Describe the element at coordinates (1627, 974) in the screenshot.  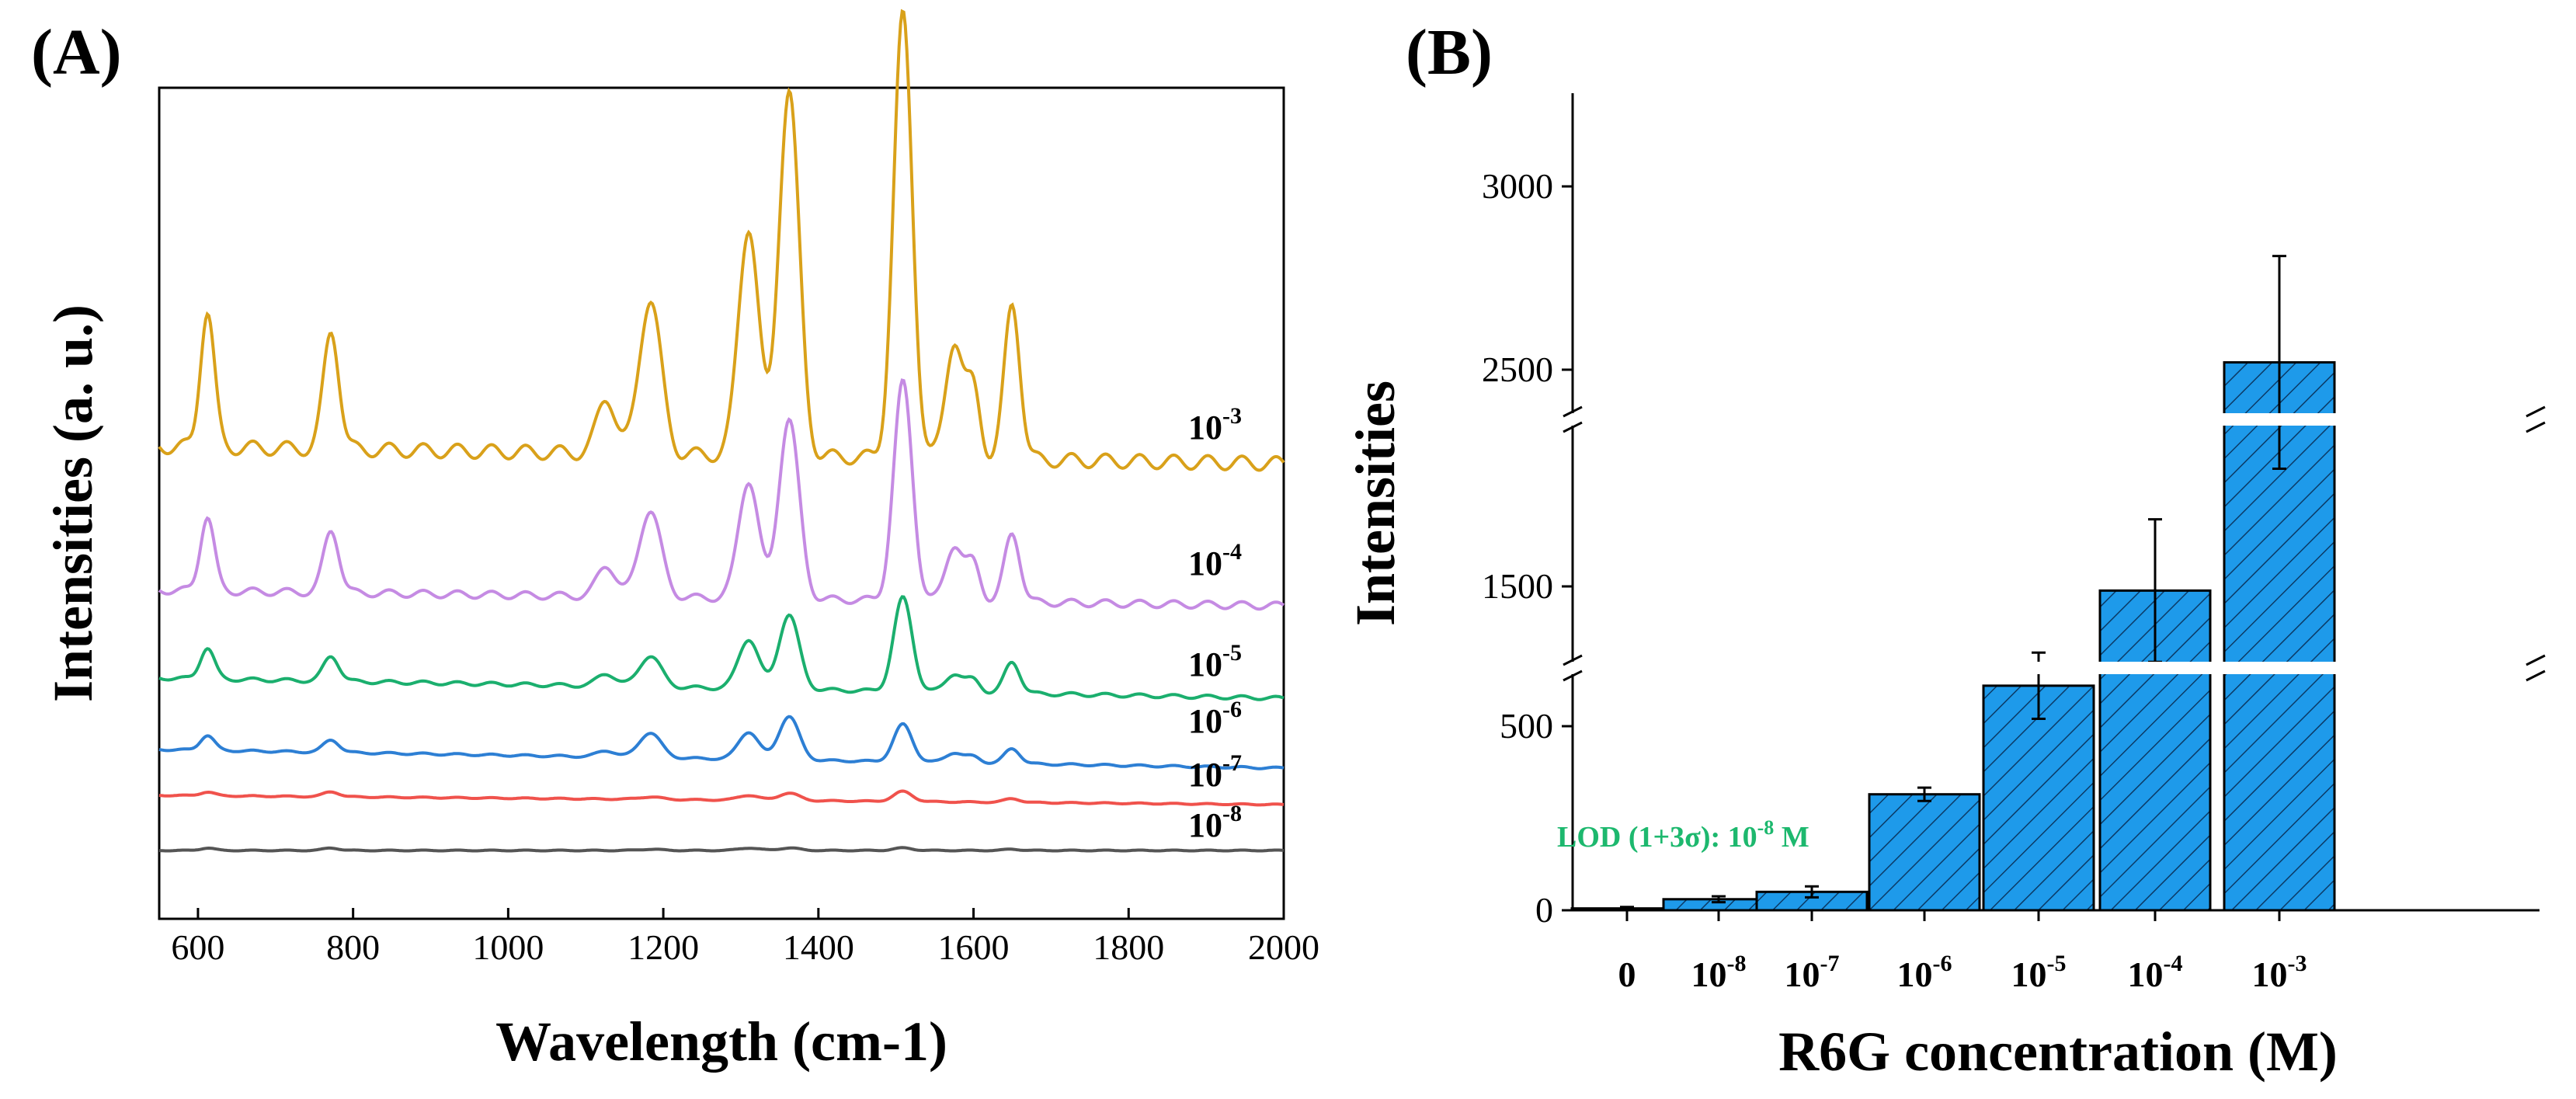
I see `panel-b-x-tick-label: 0` at that location.